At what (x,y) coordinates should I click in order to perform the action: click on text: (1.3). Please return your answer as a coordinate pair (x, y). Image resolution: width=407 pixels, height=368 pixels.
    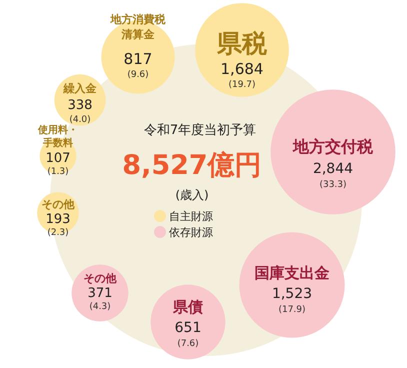
    Looking at the image, I should click on (58, 172).